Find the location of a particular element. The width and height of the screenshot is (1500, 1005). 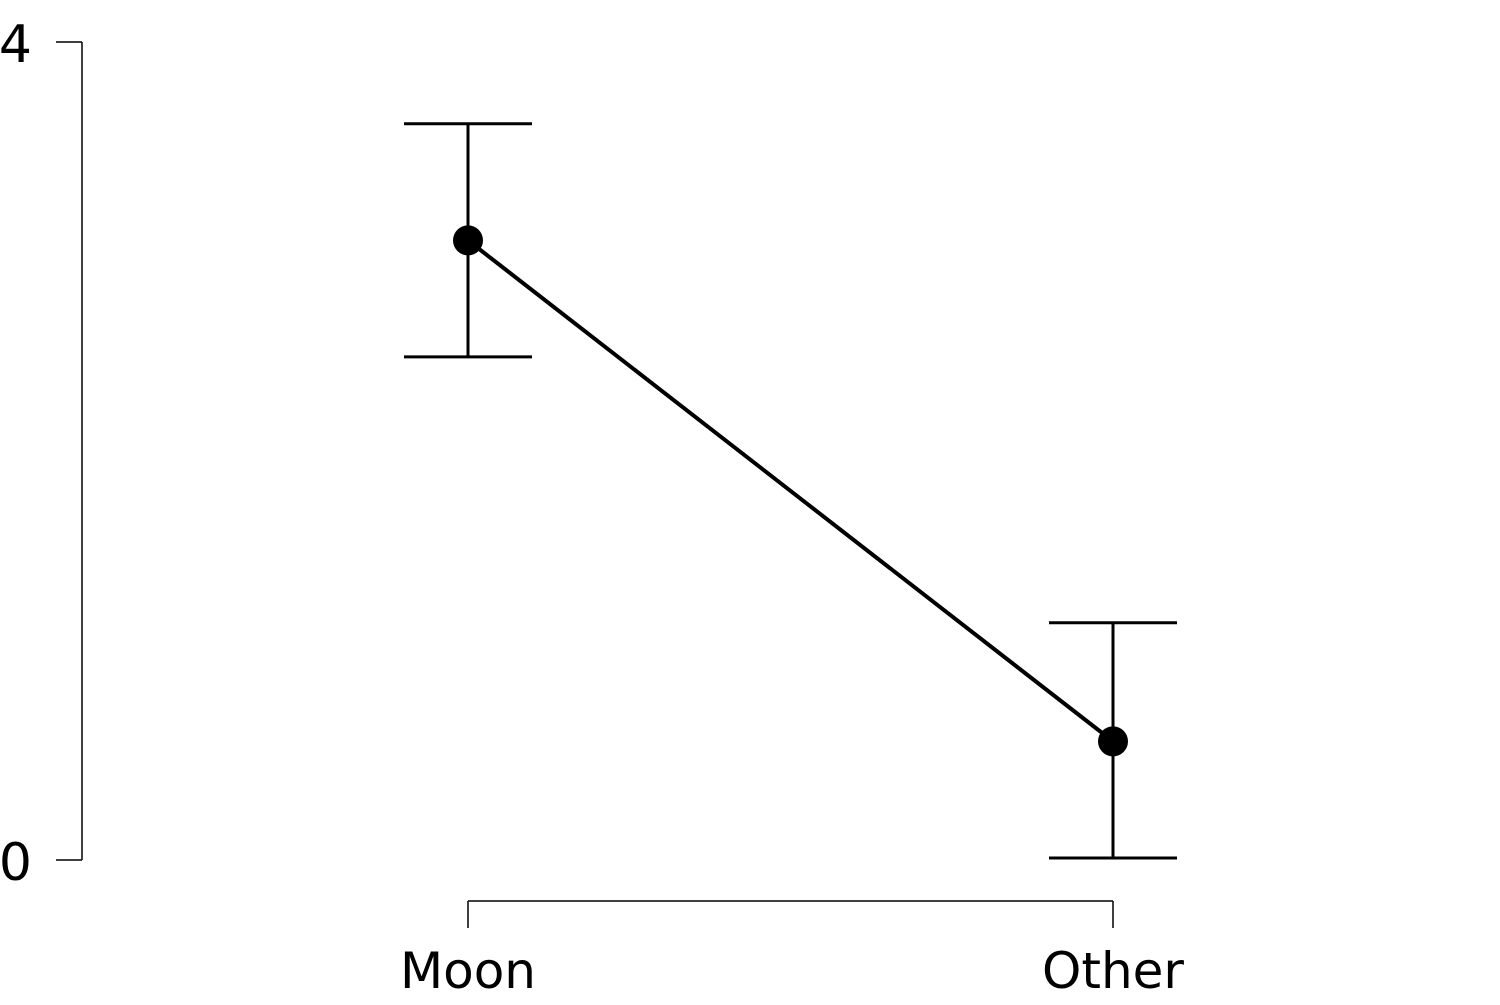

x-axis: Moon Other is located at coordinates (792, 950).